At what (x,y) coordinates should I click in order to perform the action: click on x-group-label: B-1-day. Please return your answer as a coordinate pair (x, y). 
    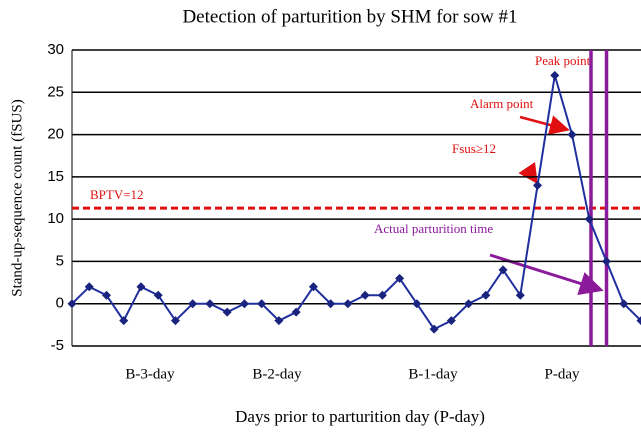
    Looking at the image, I should click on (433, 374).